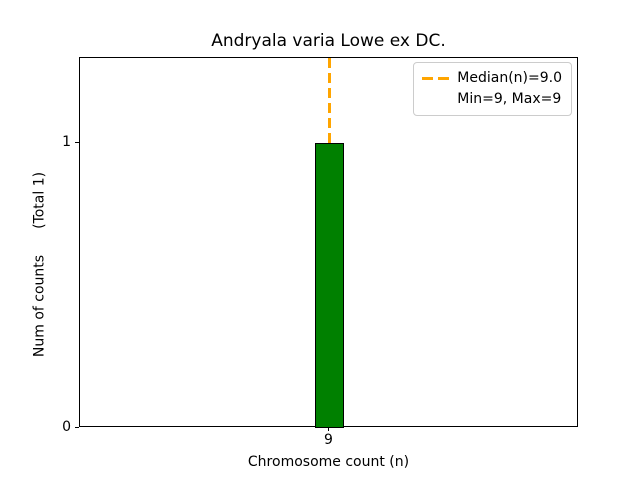  I want to click on chart-title: Andryala varia Lowe ex DC., so click(328, 41).